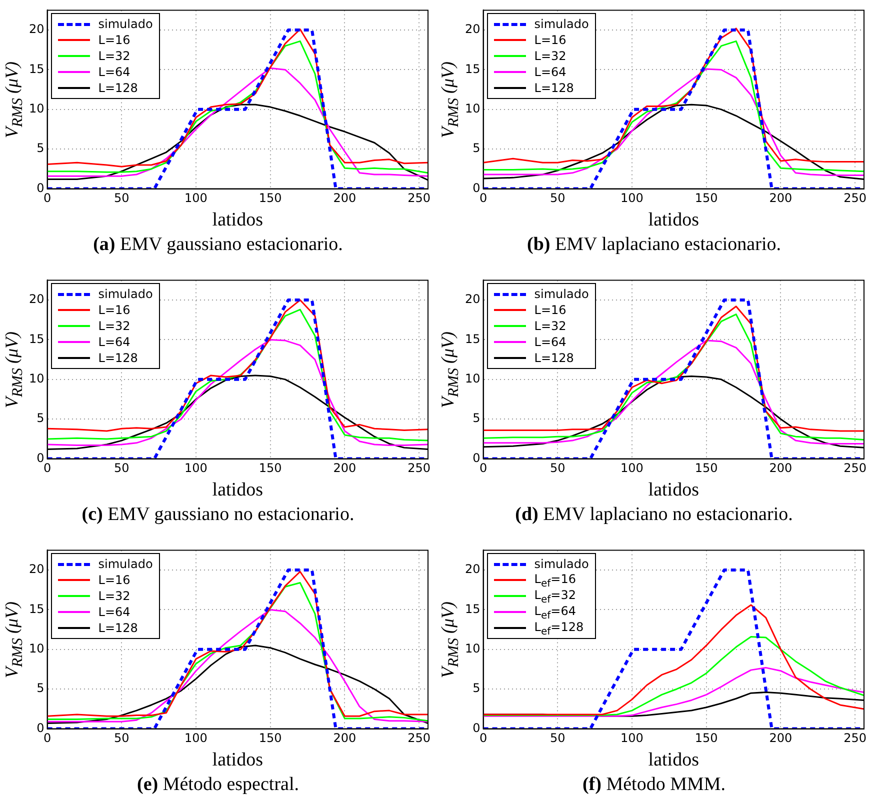 This screenshot has height=812, width=872. Describe the element at coordinates (654, 244) in the screenshot. I see `text: (b) EMV laplaciano estacionario.` at that location.